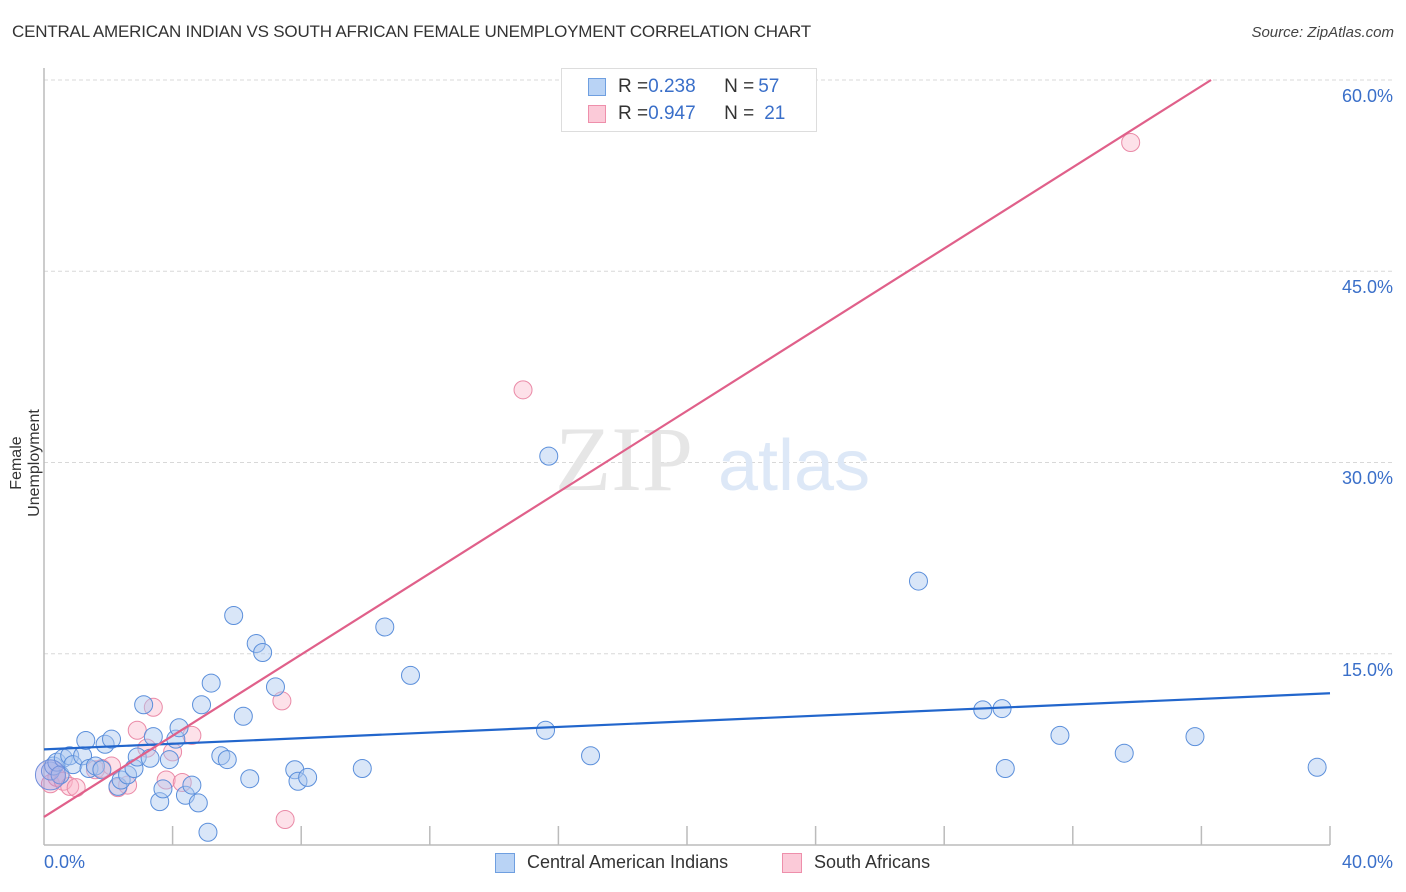 This screenshot has height=892, width=1406. I want to click on y-tick-60: 60.0%, so click(1367, 96).